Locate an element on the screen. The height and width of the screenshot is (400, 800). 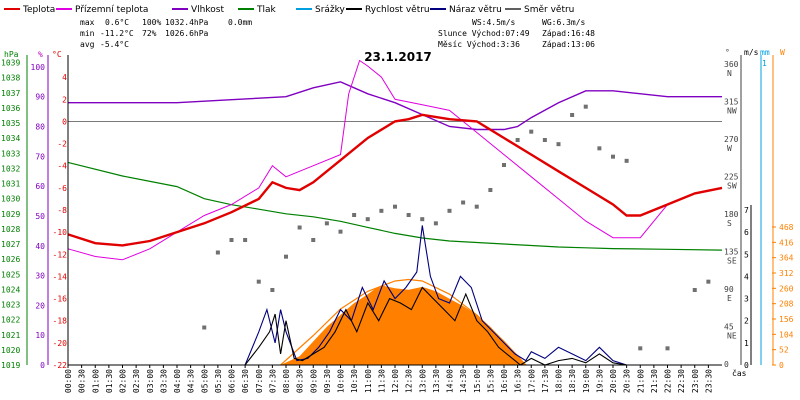
pct-tick-label: 80 is located at coordinates (40, 127).